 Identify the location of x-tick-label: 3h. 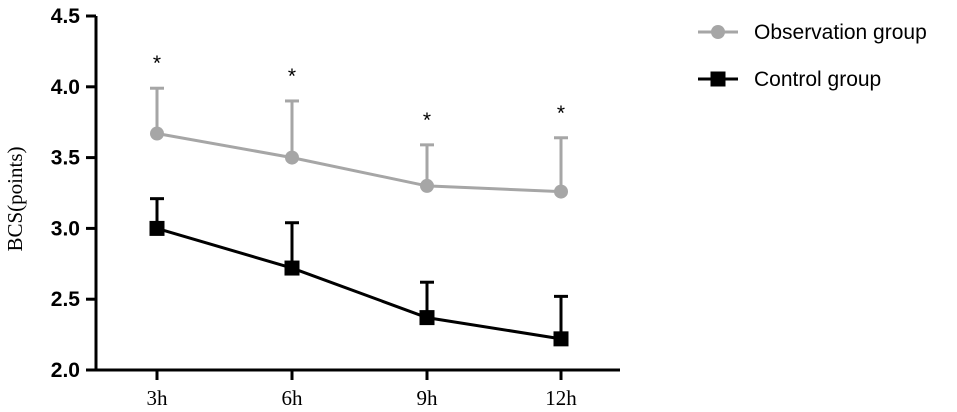
(158, 398).